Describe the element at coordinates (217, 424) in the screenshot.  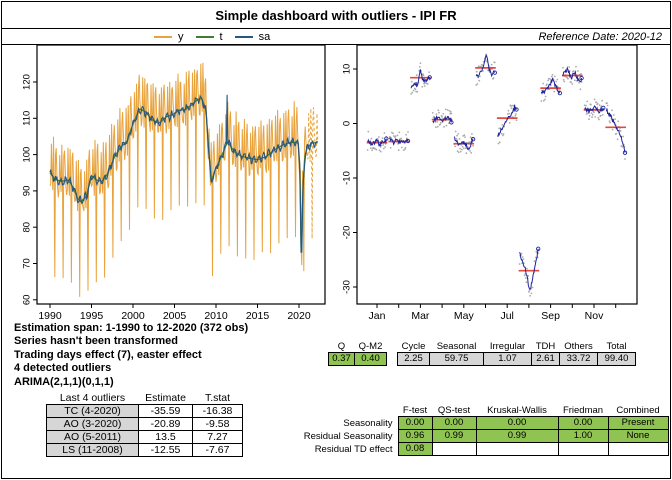
I see `outlier-tstat-cell: -9.58` at that location.